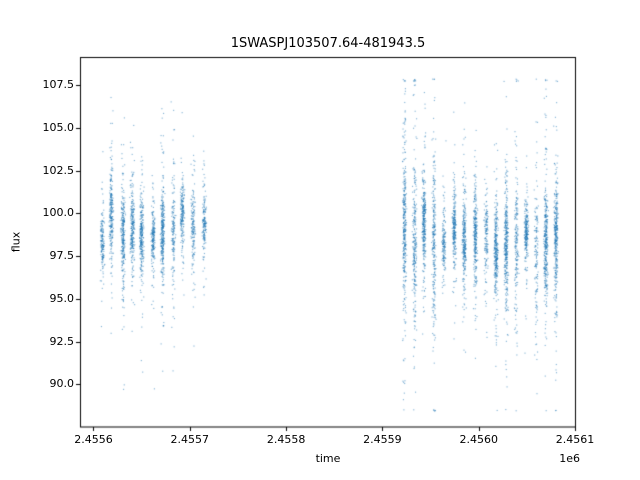 Image resolution: width=640 pixels, height=480 pixels. Describe the element at coordinates (286, 439) in the screenshot. I see `x-tick-label: 2.4558` at that location.